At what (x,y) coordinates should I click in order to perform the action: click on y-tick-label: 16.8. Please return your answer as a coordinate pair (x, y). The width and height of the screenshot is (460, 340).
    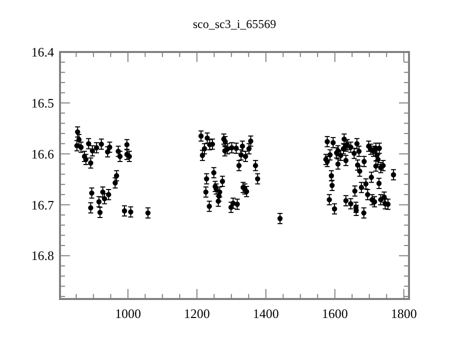
    Looking at the image, I should click on (42, 256).